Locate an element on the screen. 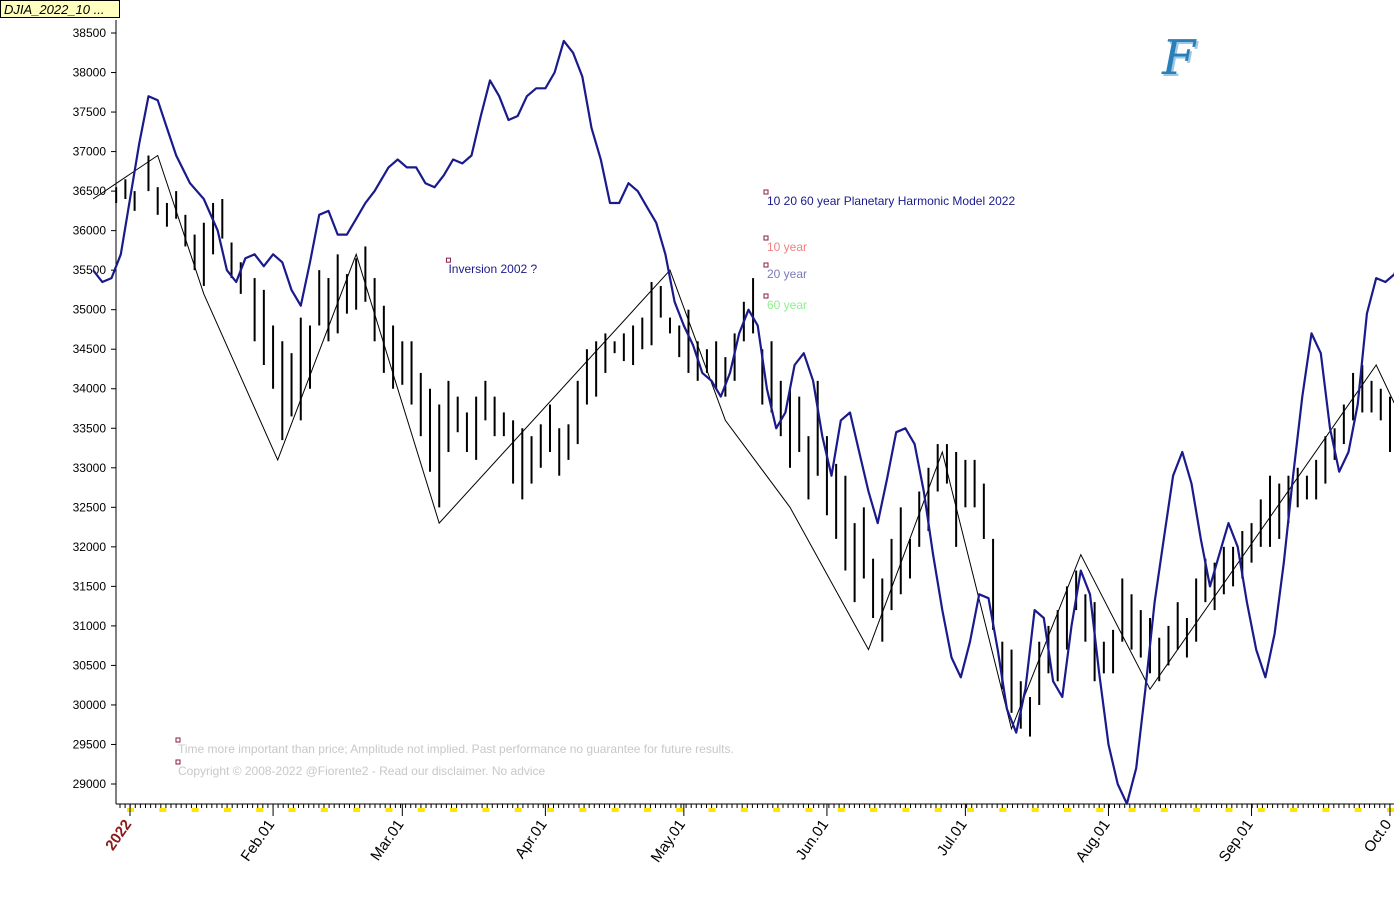 Image resolution: width=1394 pixels, height=905 pixels. legend-label: 10 year is located at coordinates (787, 247).